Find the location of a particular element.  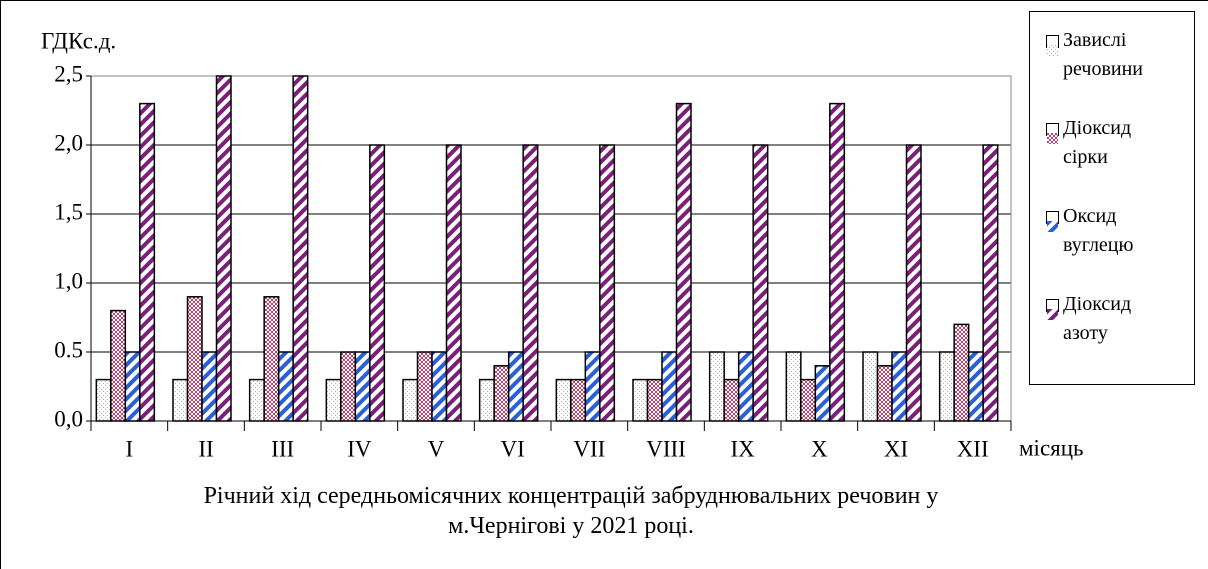

legend-label: Діоксид азоту is located at coordinates (1097, 318).